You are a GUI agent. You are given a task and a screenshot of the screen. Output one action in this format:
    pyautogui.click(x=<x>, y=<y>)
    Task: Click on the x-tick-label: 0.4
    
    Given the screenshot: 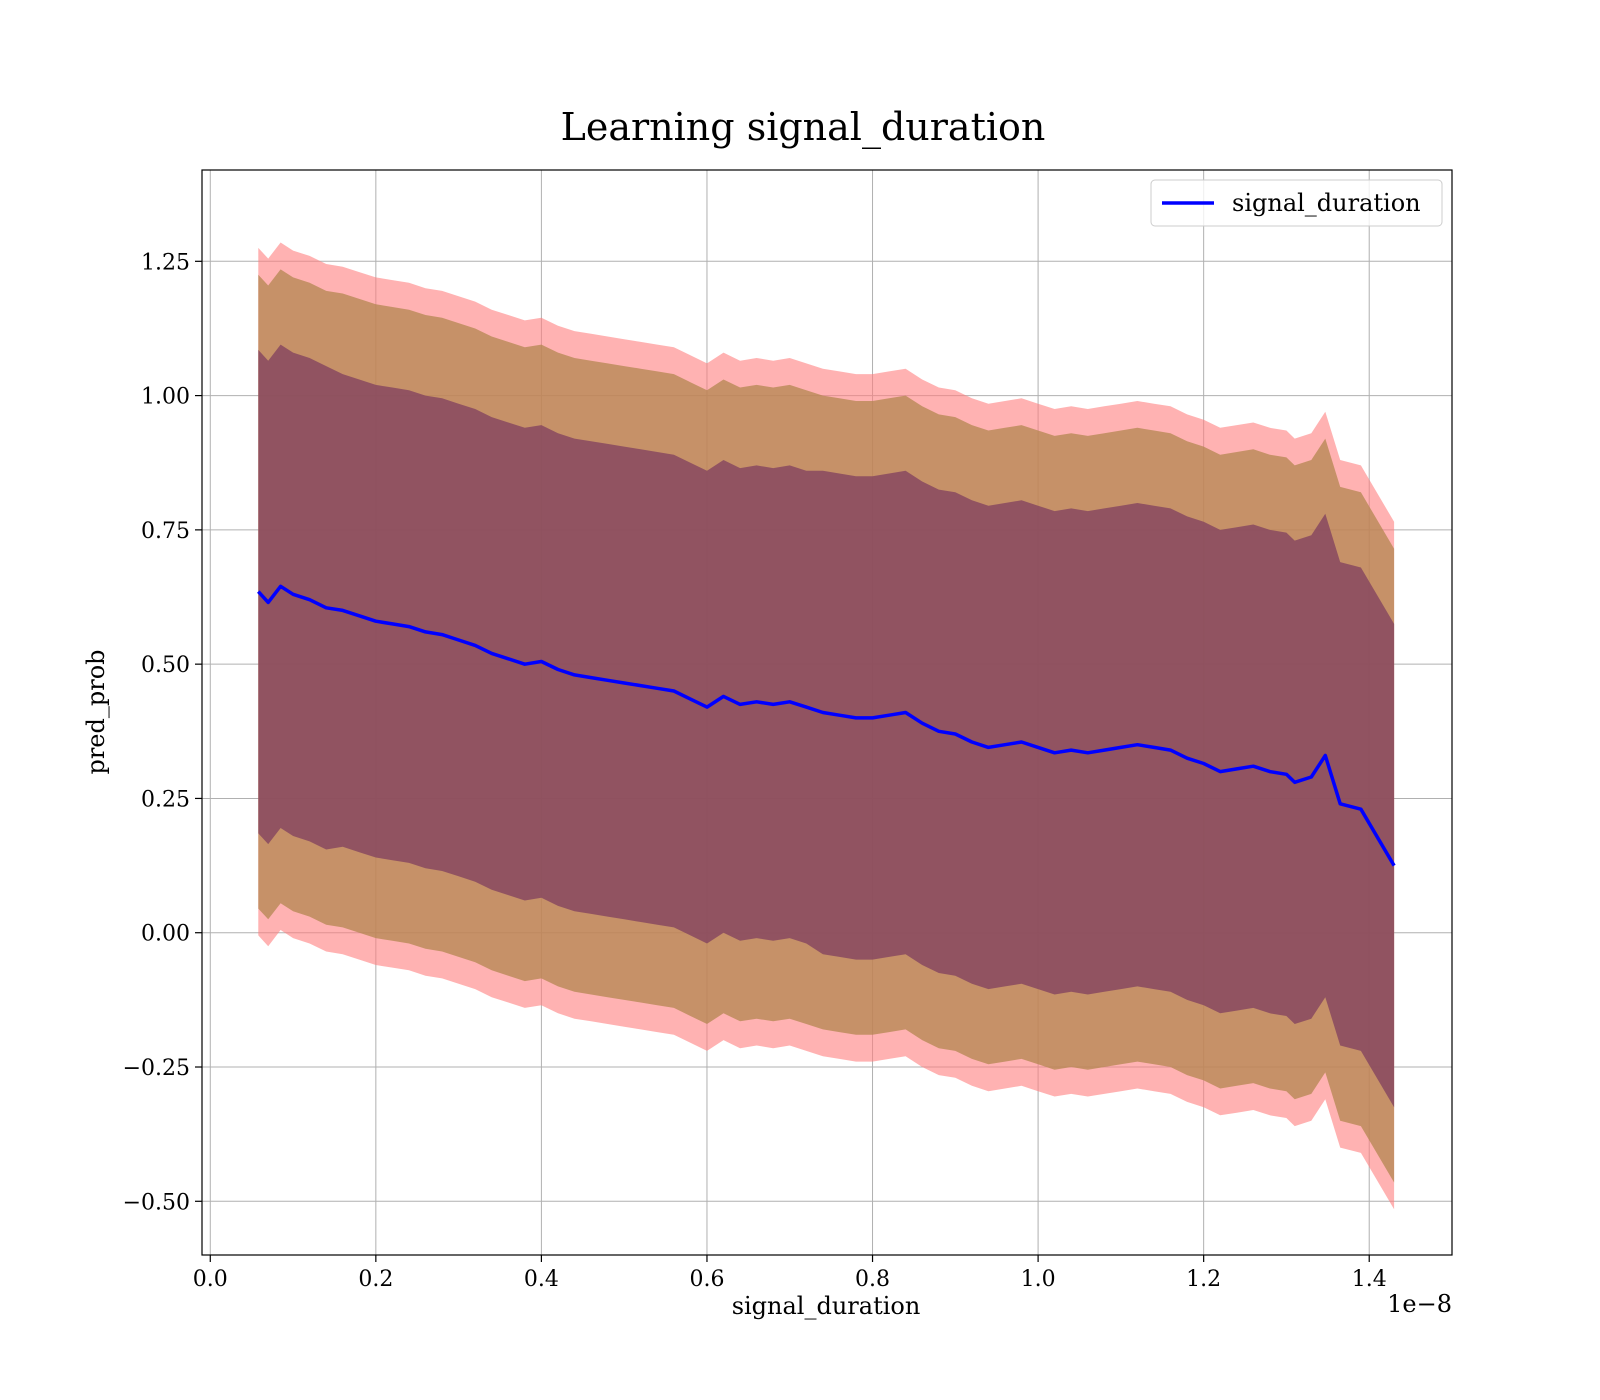 What is the action you would take?
    pyautogui.click(x=541, y=1279)
    